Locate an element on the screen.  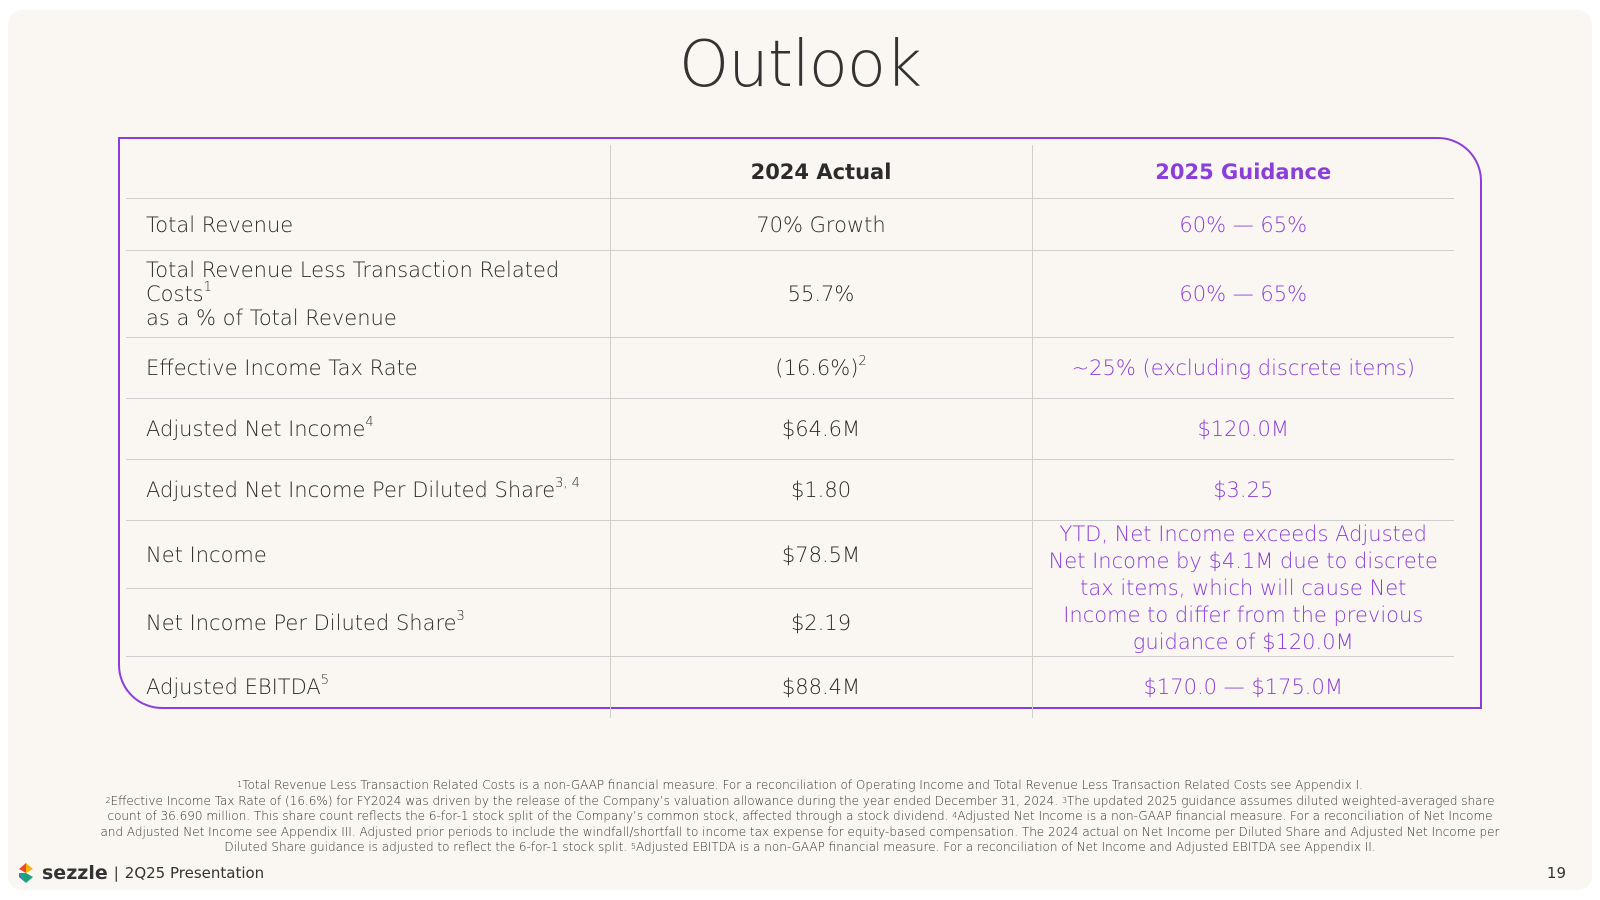
actual-value: $88.4M is located at coordinates (821, 687).